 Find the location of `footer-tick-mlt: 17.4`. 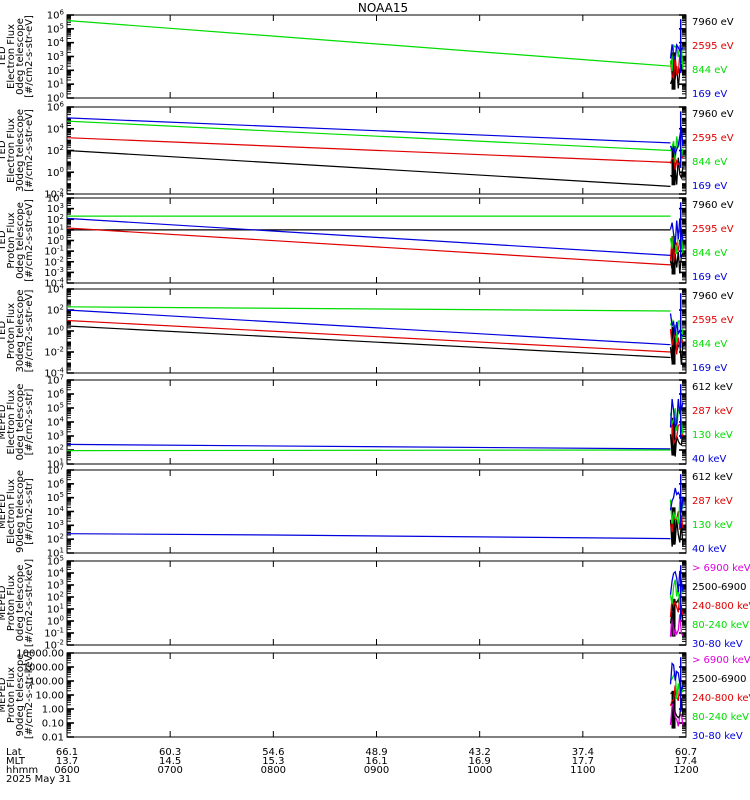

footer-tick-mlt: 17.4 is located at coordinates (686, 761).